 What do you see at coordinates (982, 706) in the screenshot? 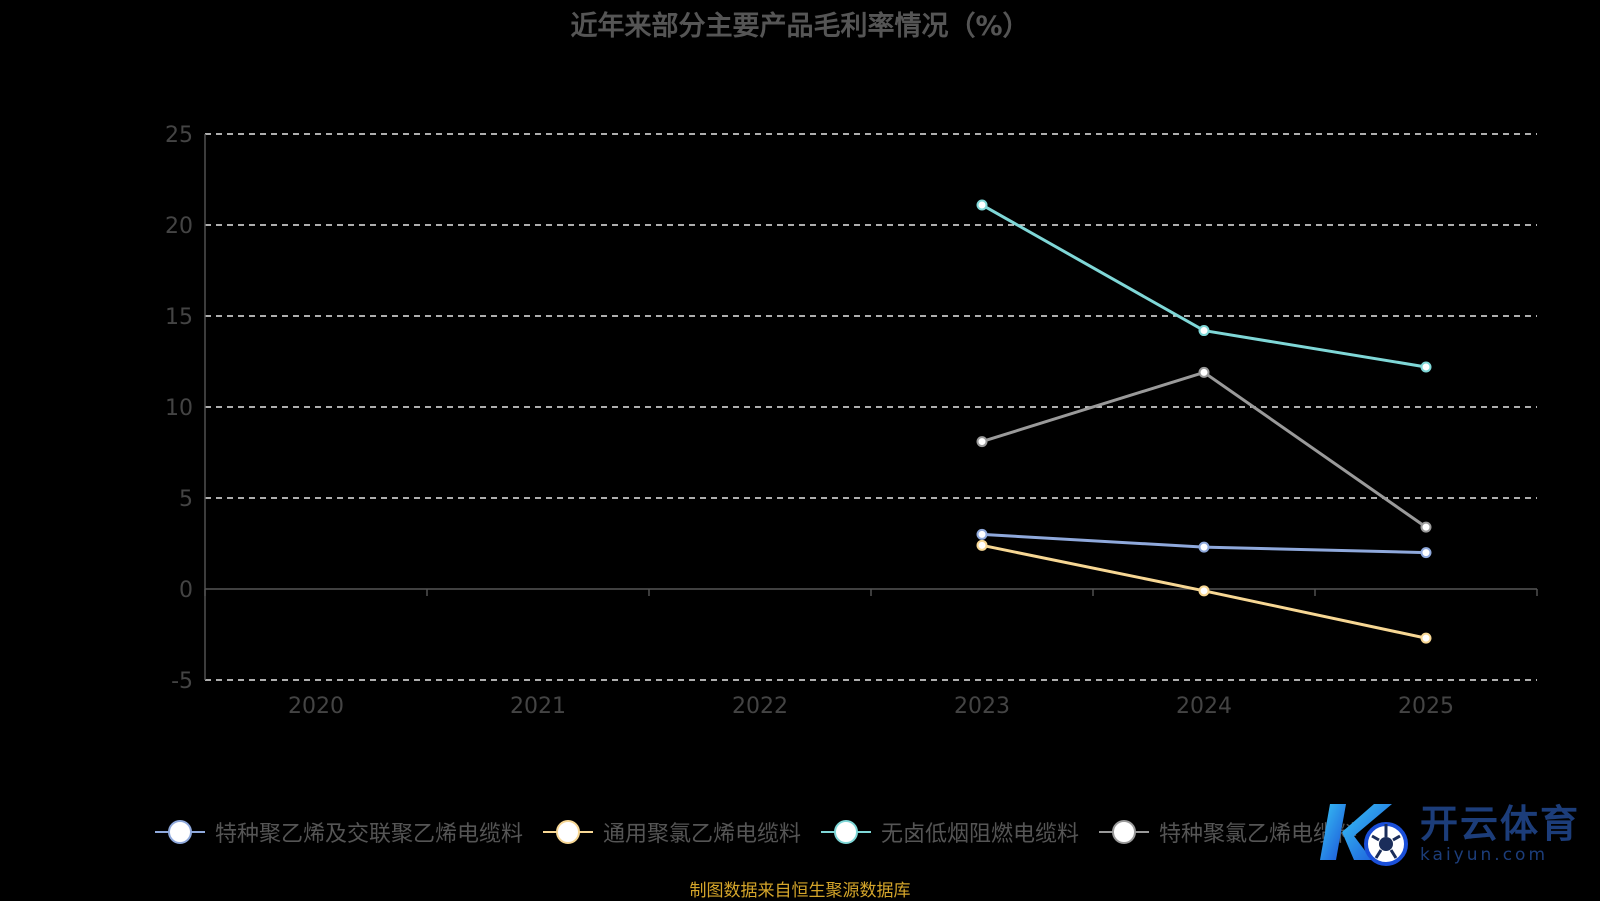
I see `x-tick-label: 2023` at bounding box center [982, 706].